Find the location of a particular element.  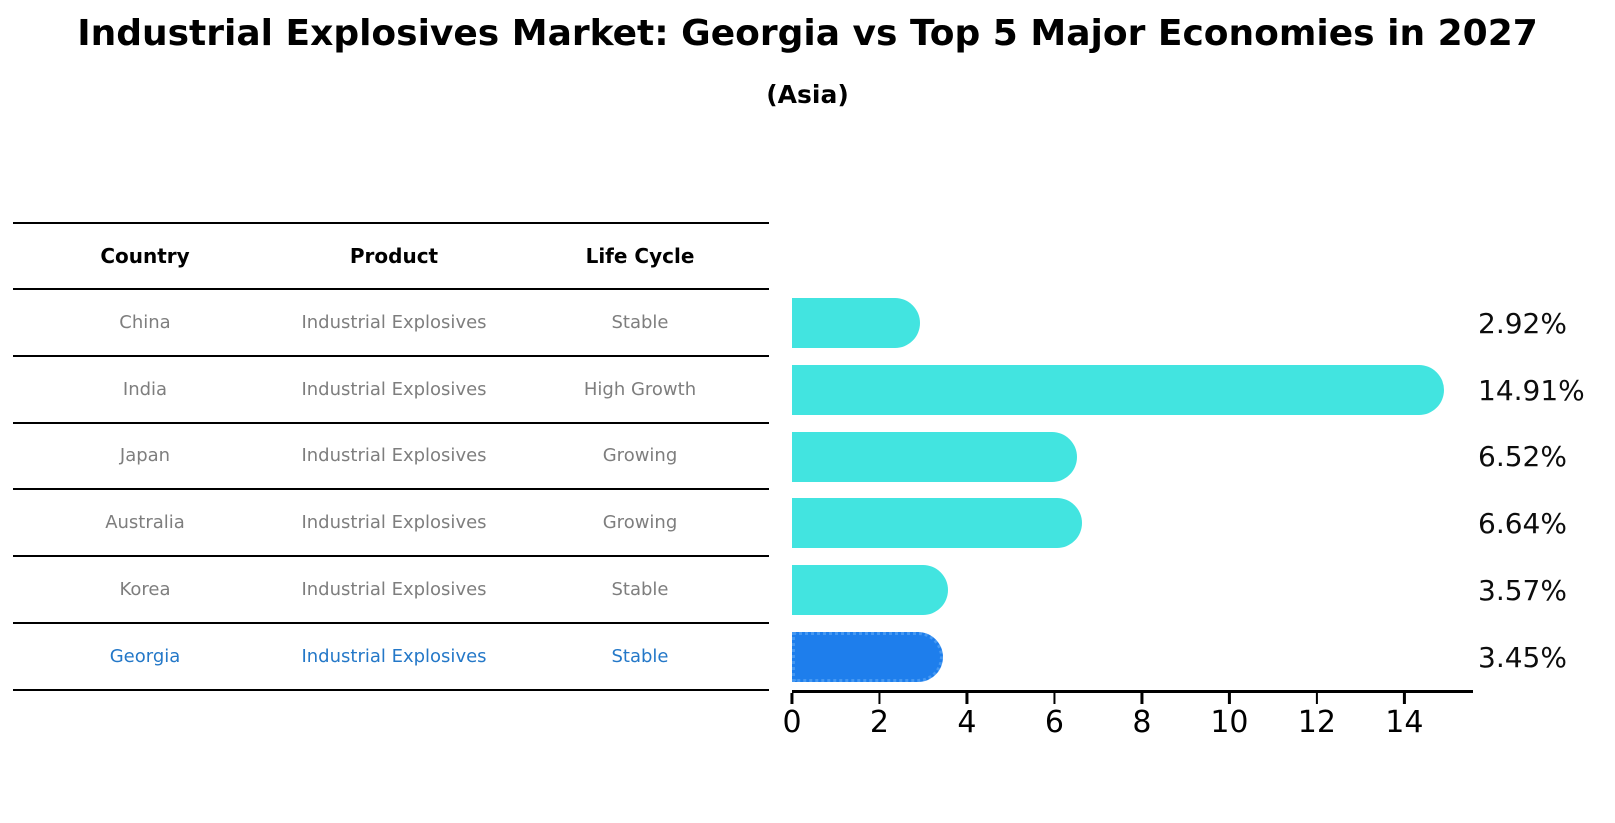

bar-row-india is located at coordinates (1131, 390).